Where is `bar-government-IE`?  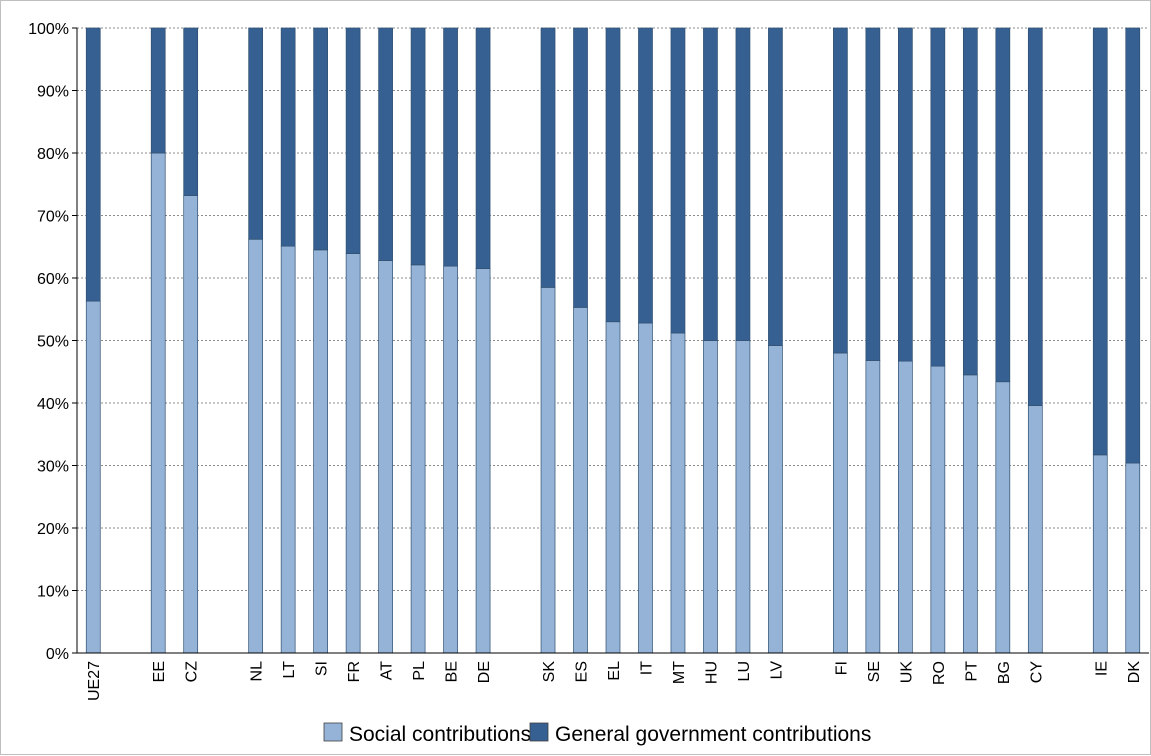
bar-government-IE is located at coordinates (1100, 241).